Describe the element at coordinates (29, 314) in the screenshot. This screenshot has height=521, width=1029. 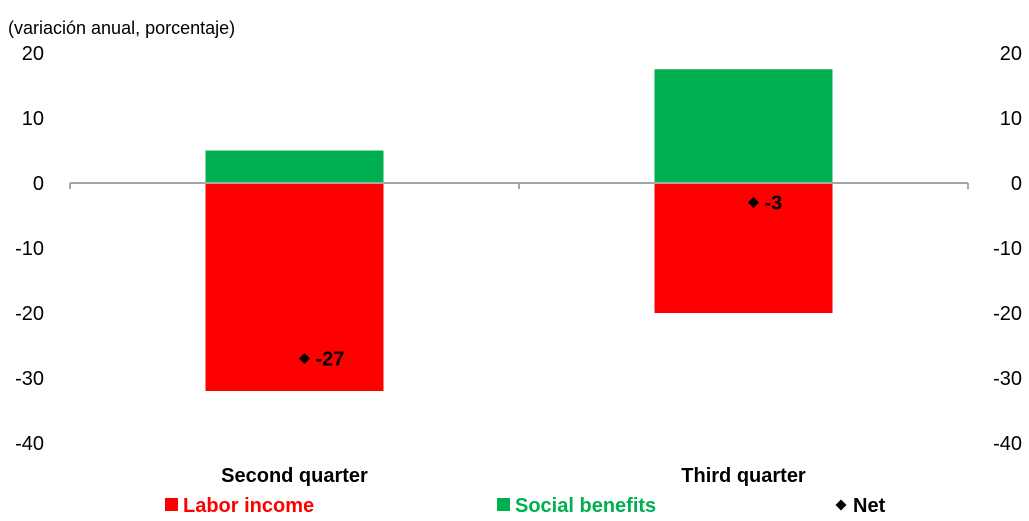
I see `y-tick-label-left: -20` at that location.